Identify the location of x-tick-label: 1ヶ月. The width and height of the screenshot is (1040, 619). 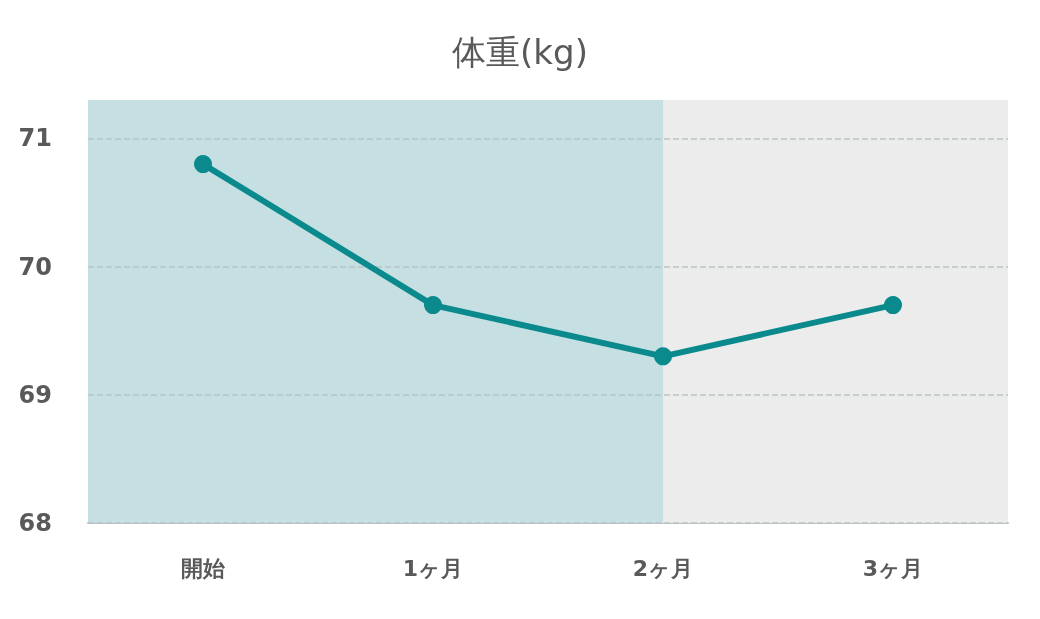
(433, 568).